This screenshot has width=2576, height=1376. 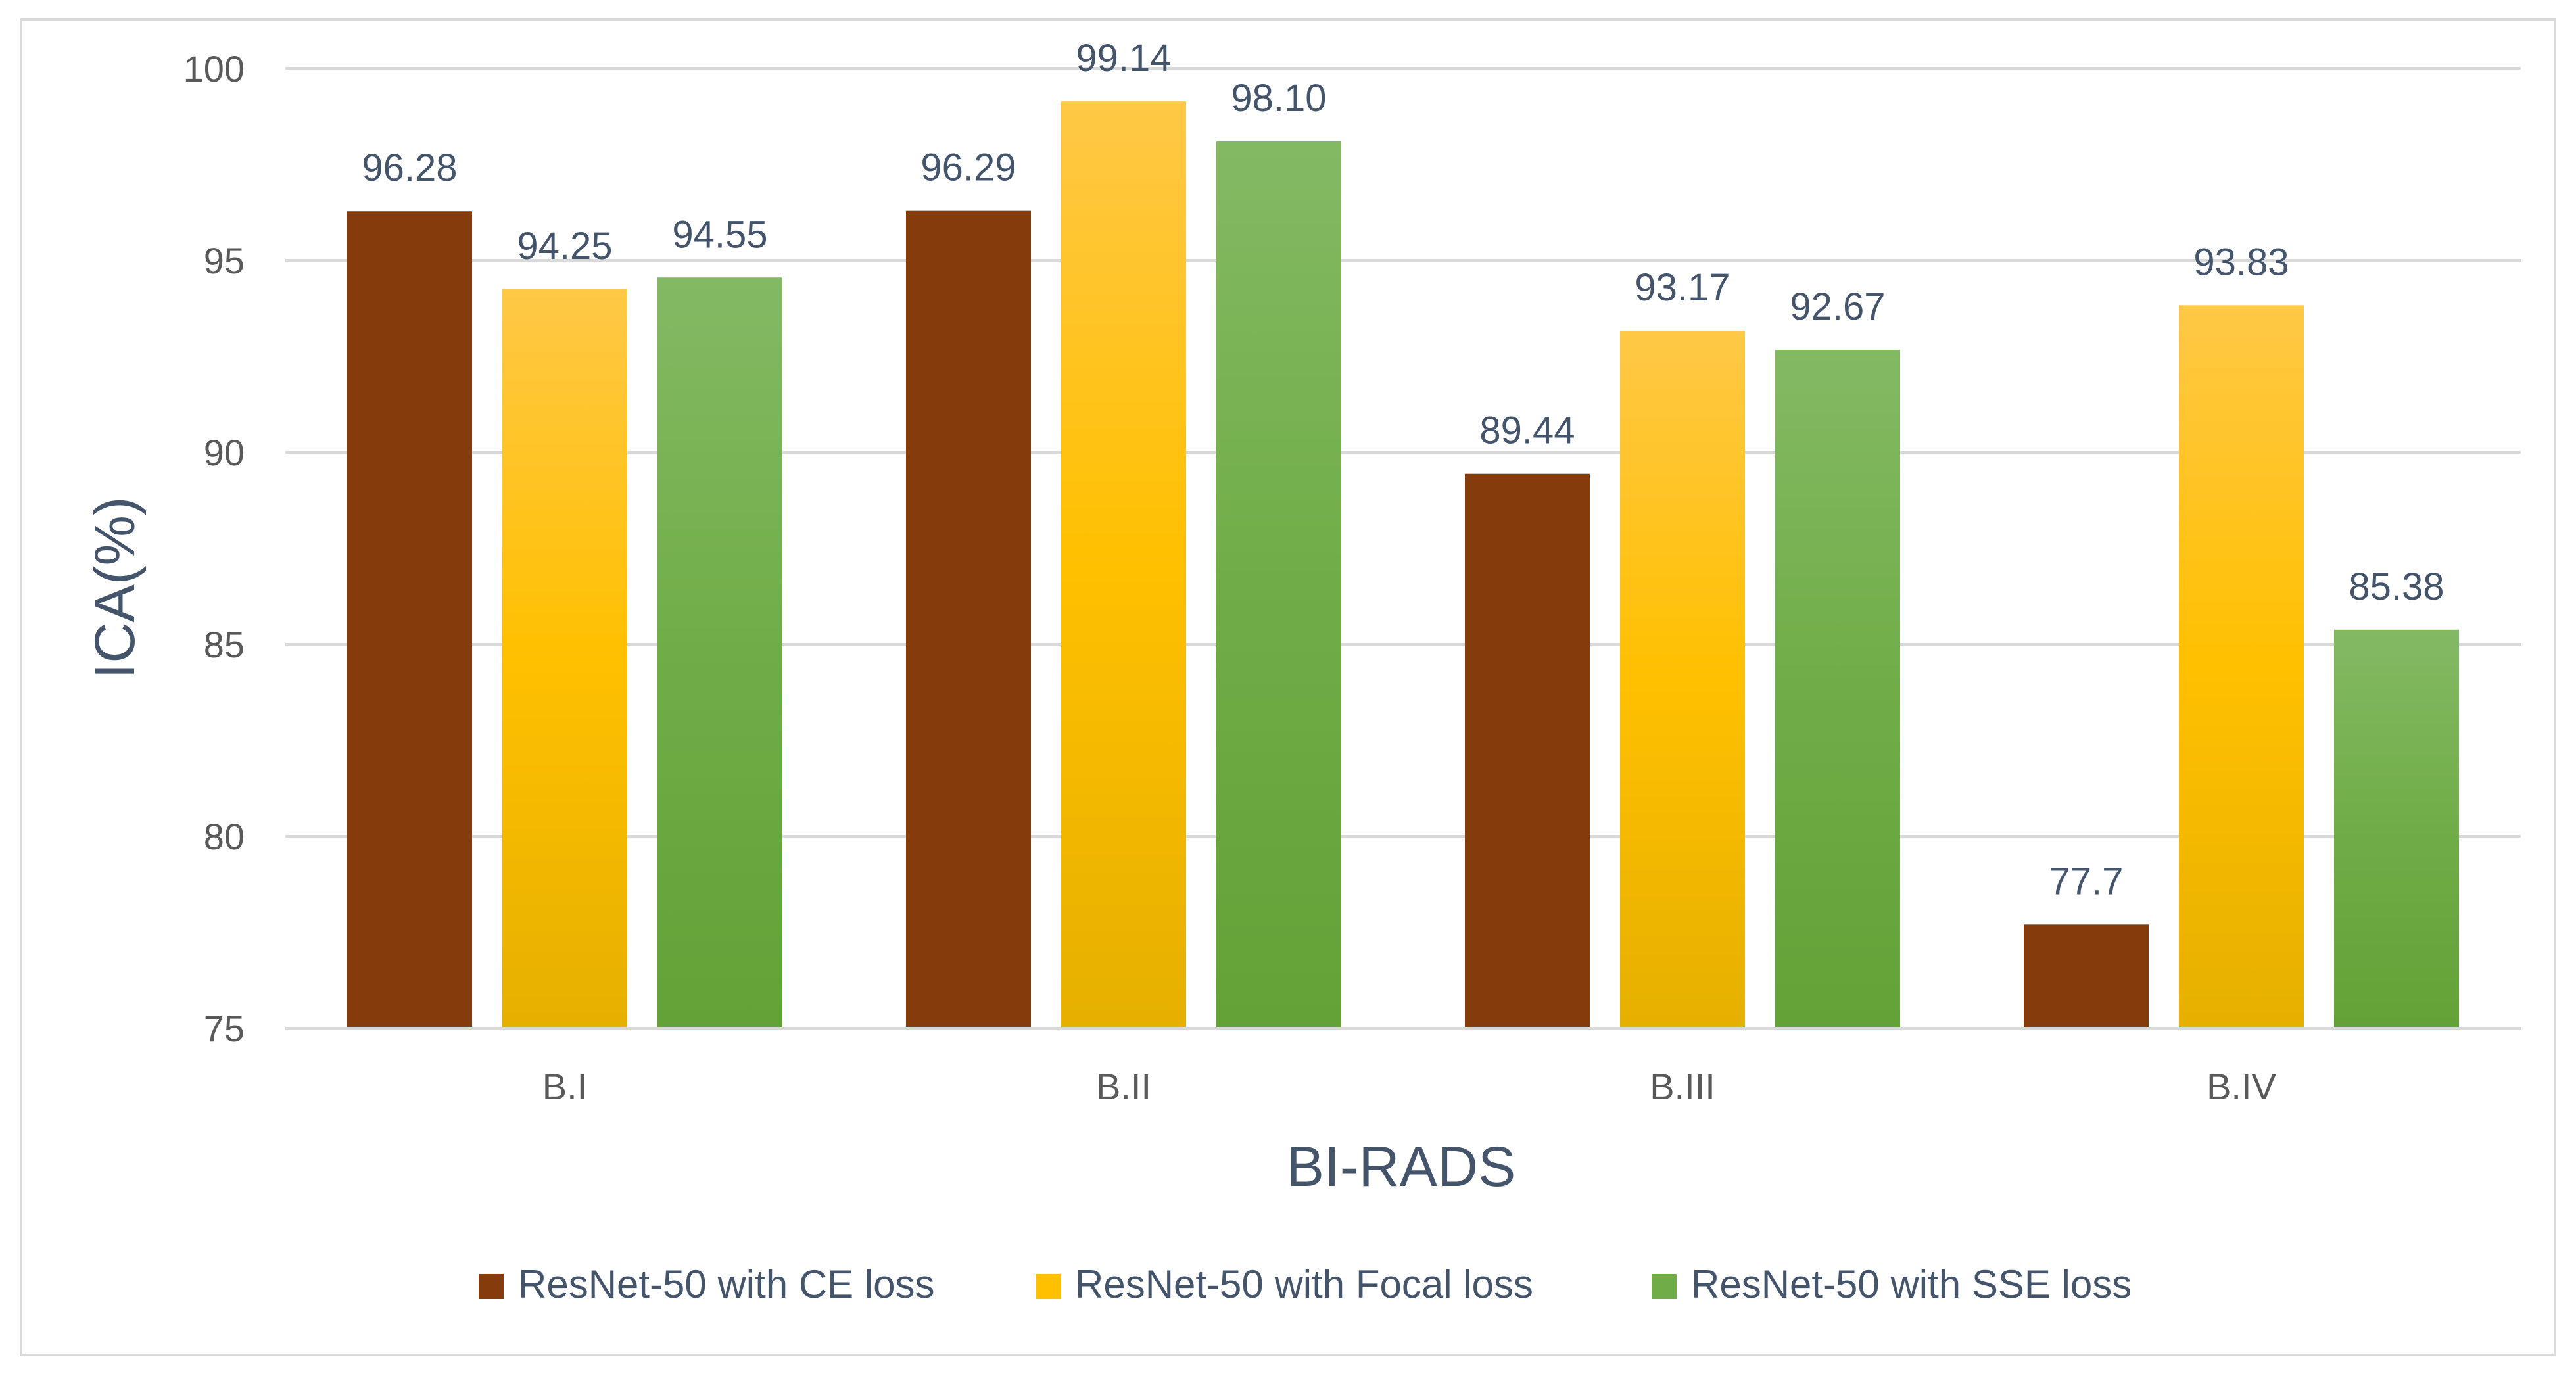 What do you see at coordinates (969, 619) in the screenshot?
I see `bar-B.II-series-1` at bounding box center [969, 619].